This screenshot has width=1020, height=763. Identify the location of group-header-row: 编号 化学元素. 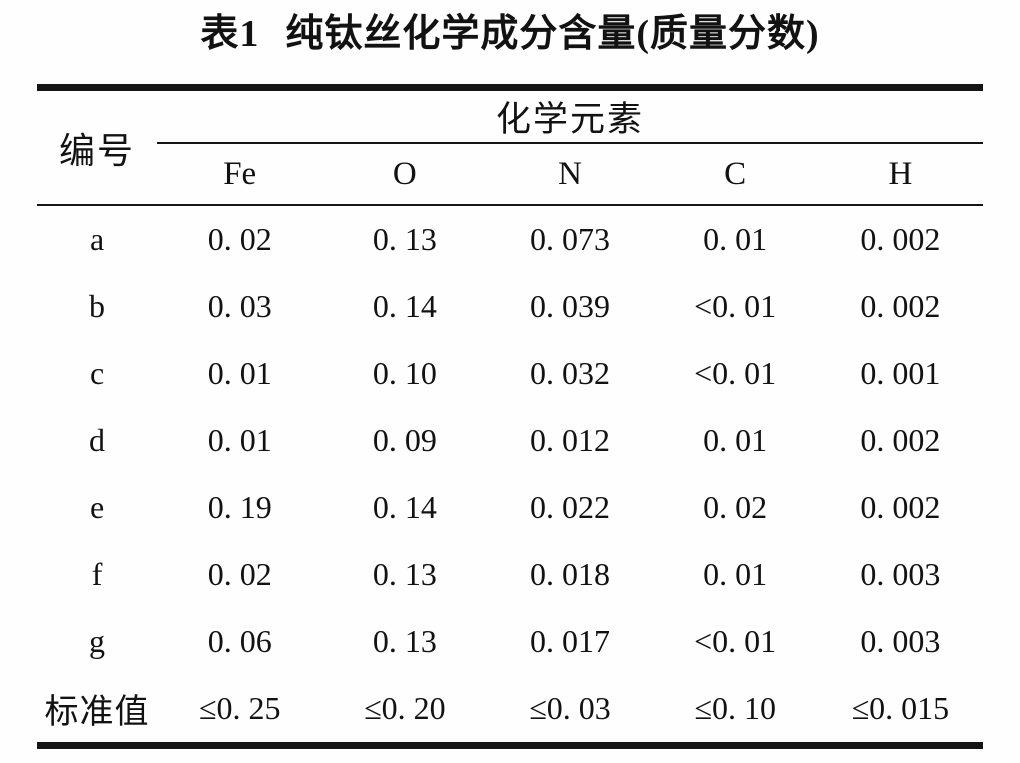
(510, 146).